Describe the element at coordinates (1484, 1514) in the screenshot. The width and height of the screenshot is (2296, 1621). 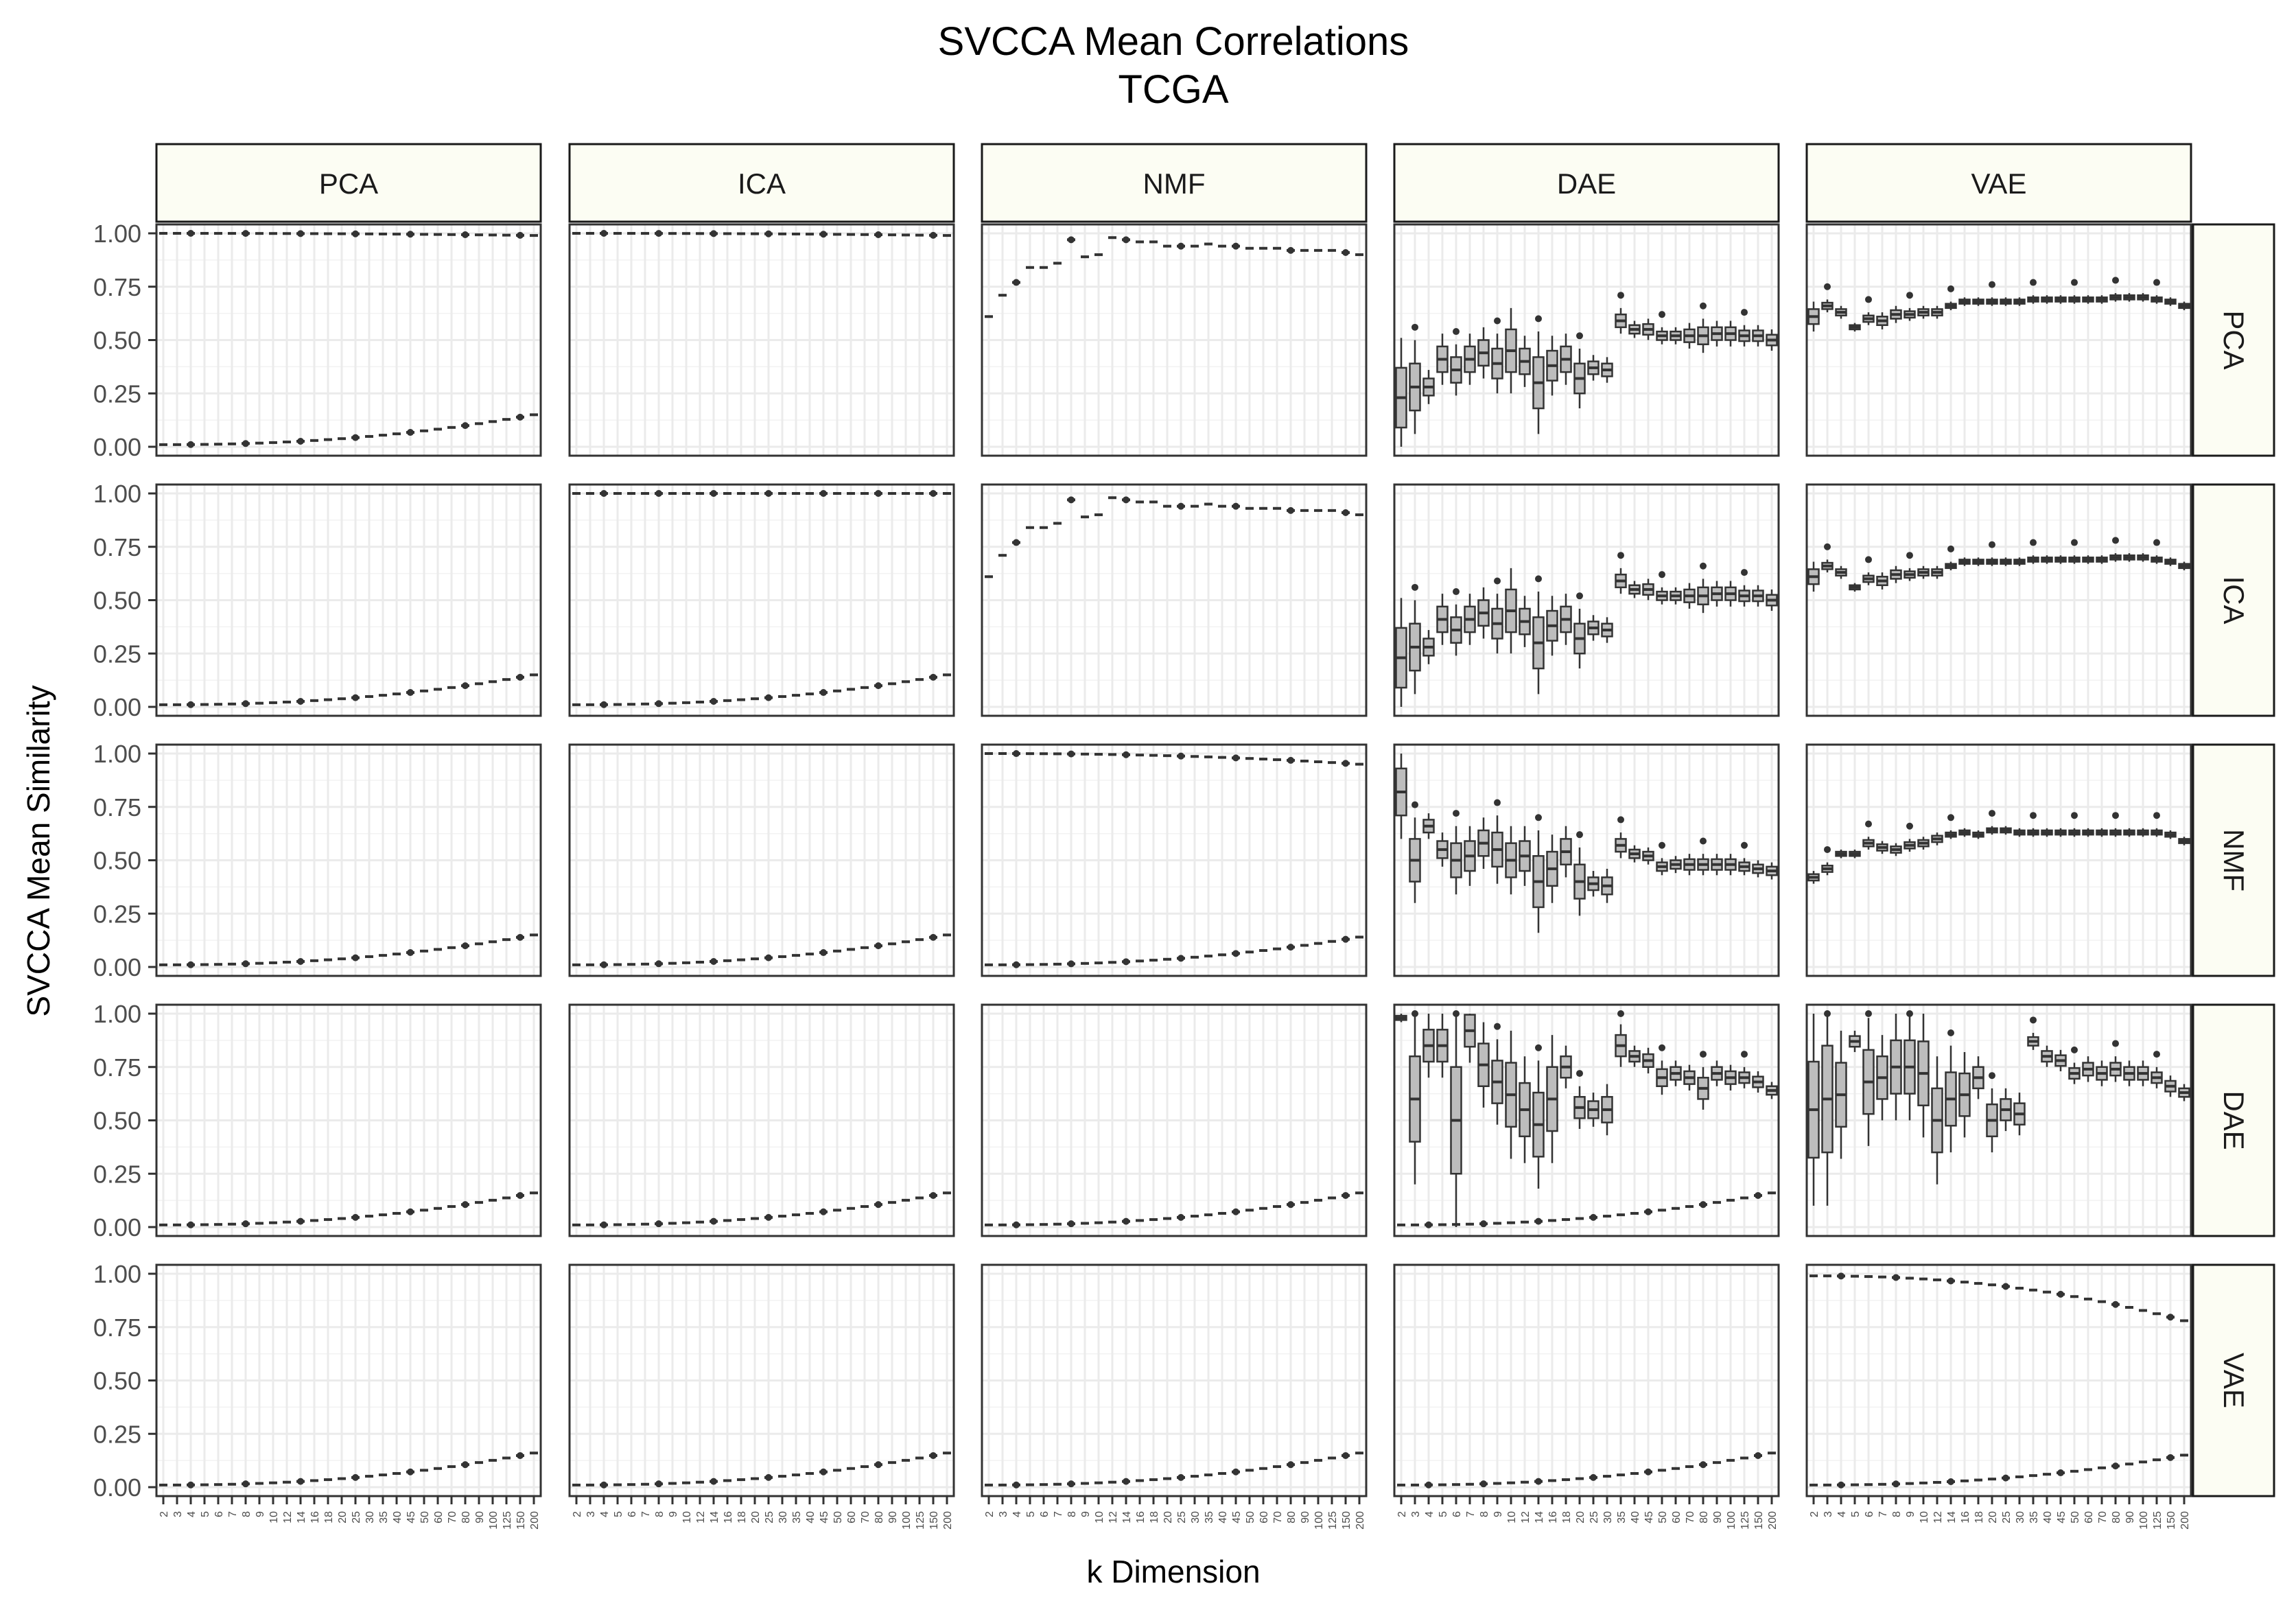
I see `x-tick-label: 8` at that location.